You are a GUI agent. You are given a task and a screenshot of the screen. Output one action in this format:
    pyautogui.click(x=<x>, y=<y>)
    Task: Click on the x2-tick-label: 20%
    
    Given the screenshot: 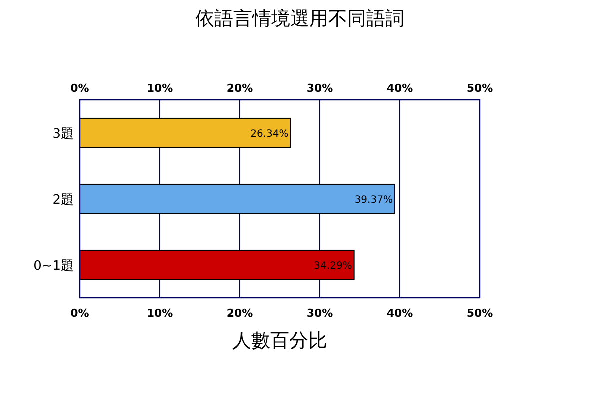 What is the action you would take?
    pyautogui.click(x=240, y=88)
    